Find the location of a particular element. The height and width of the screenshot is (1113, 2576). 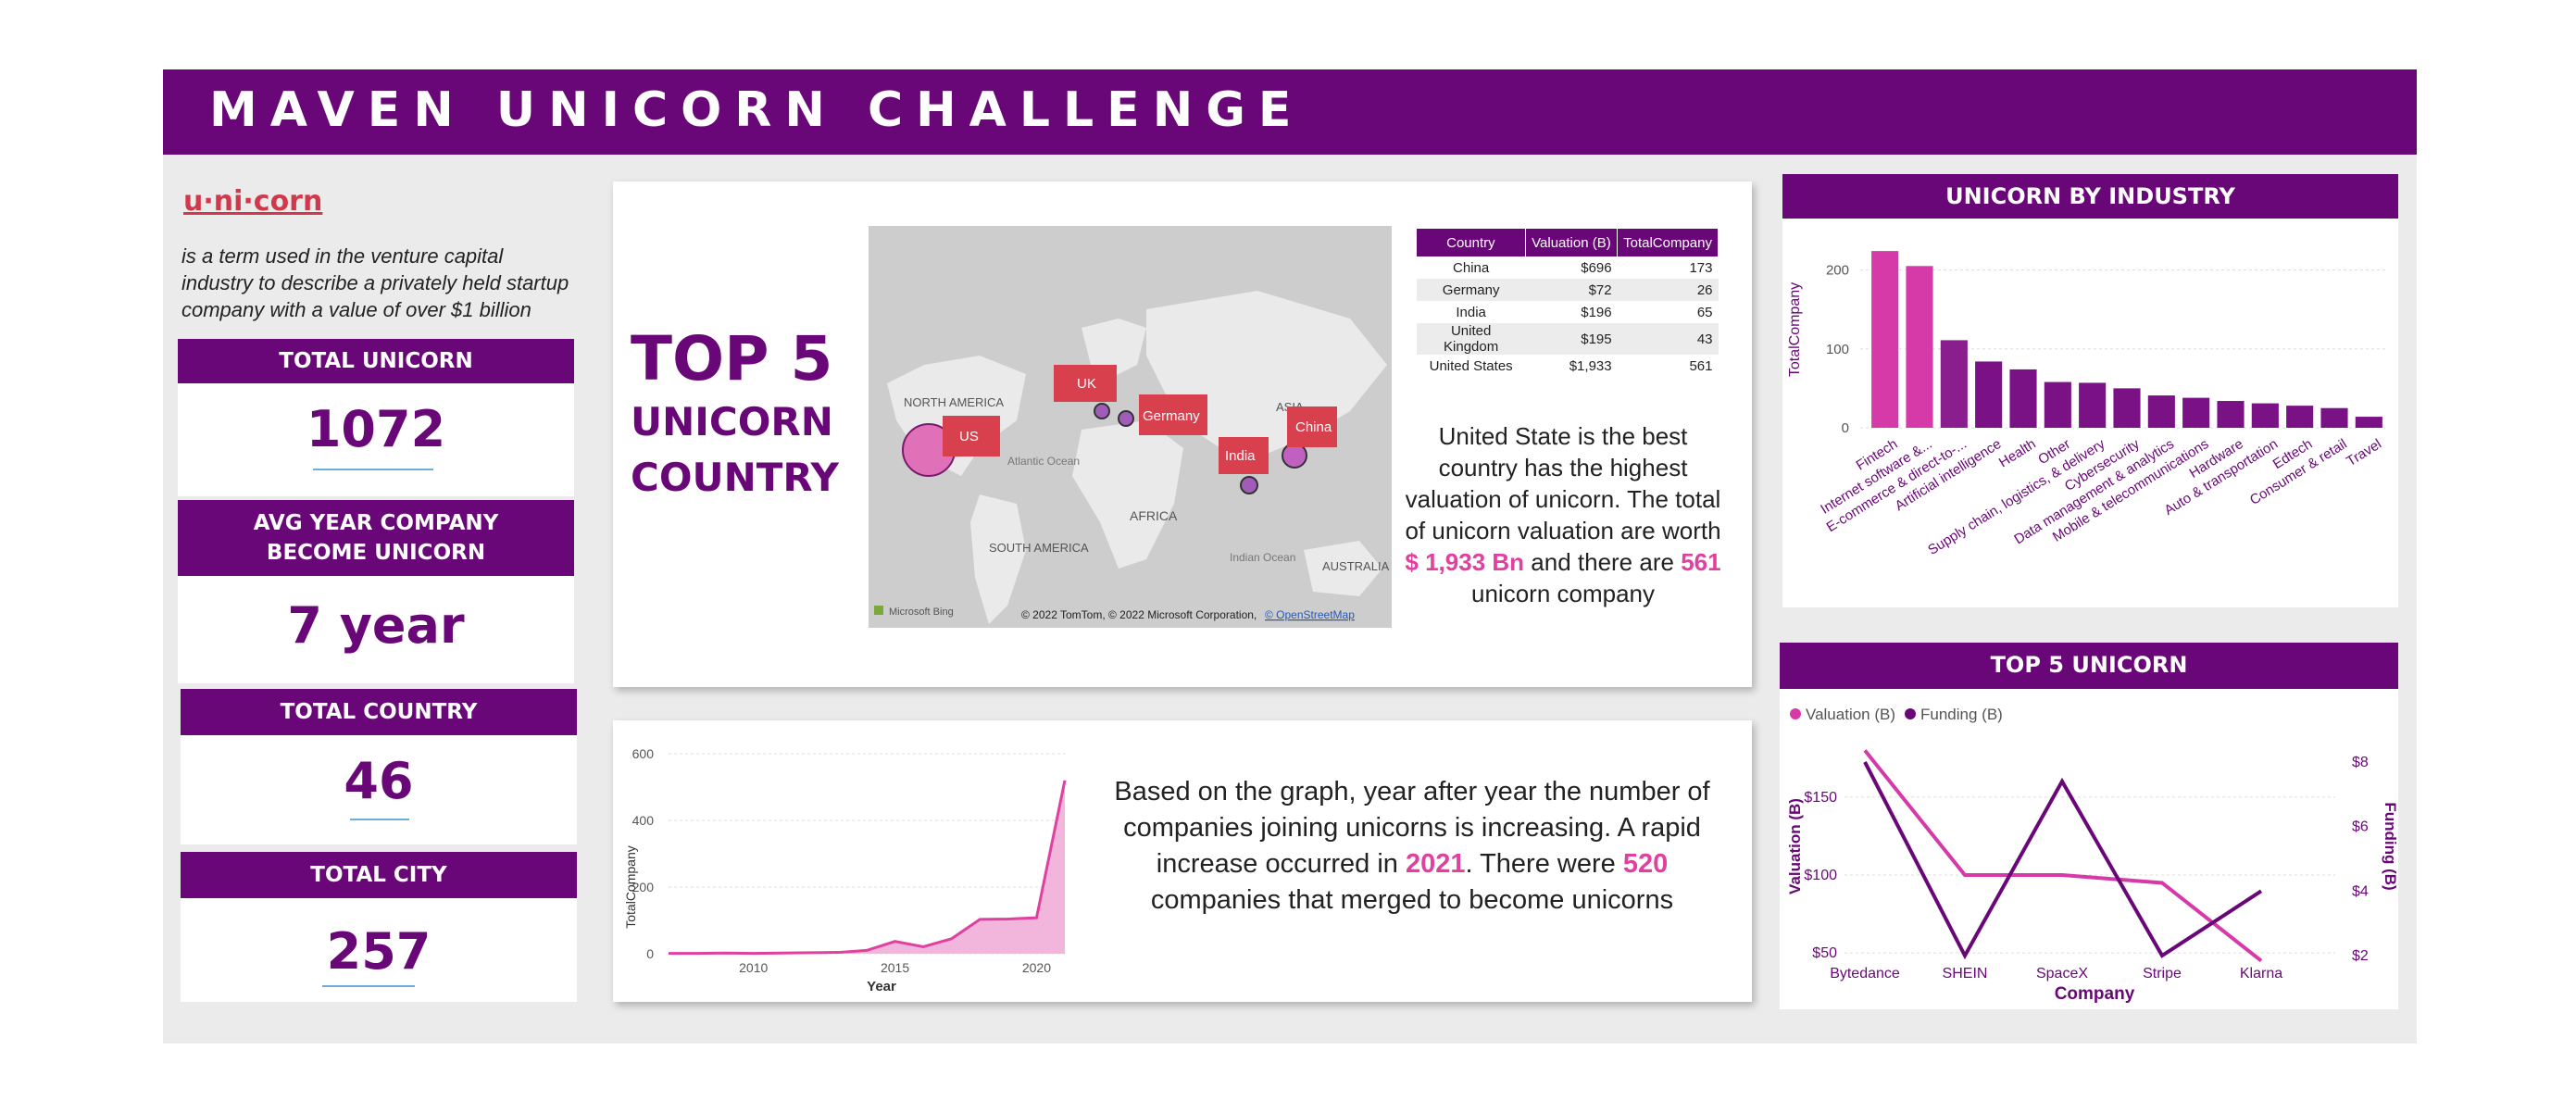

area-ytick: 0 is located at coordinates (650, 953).